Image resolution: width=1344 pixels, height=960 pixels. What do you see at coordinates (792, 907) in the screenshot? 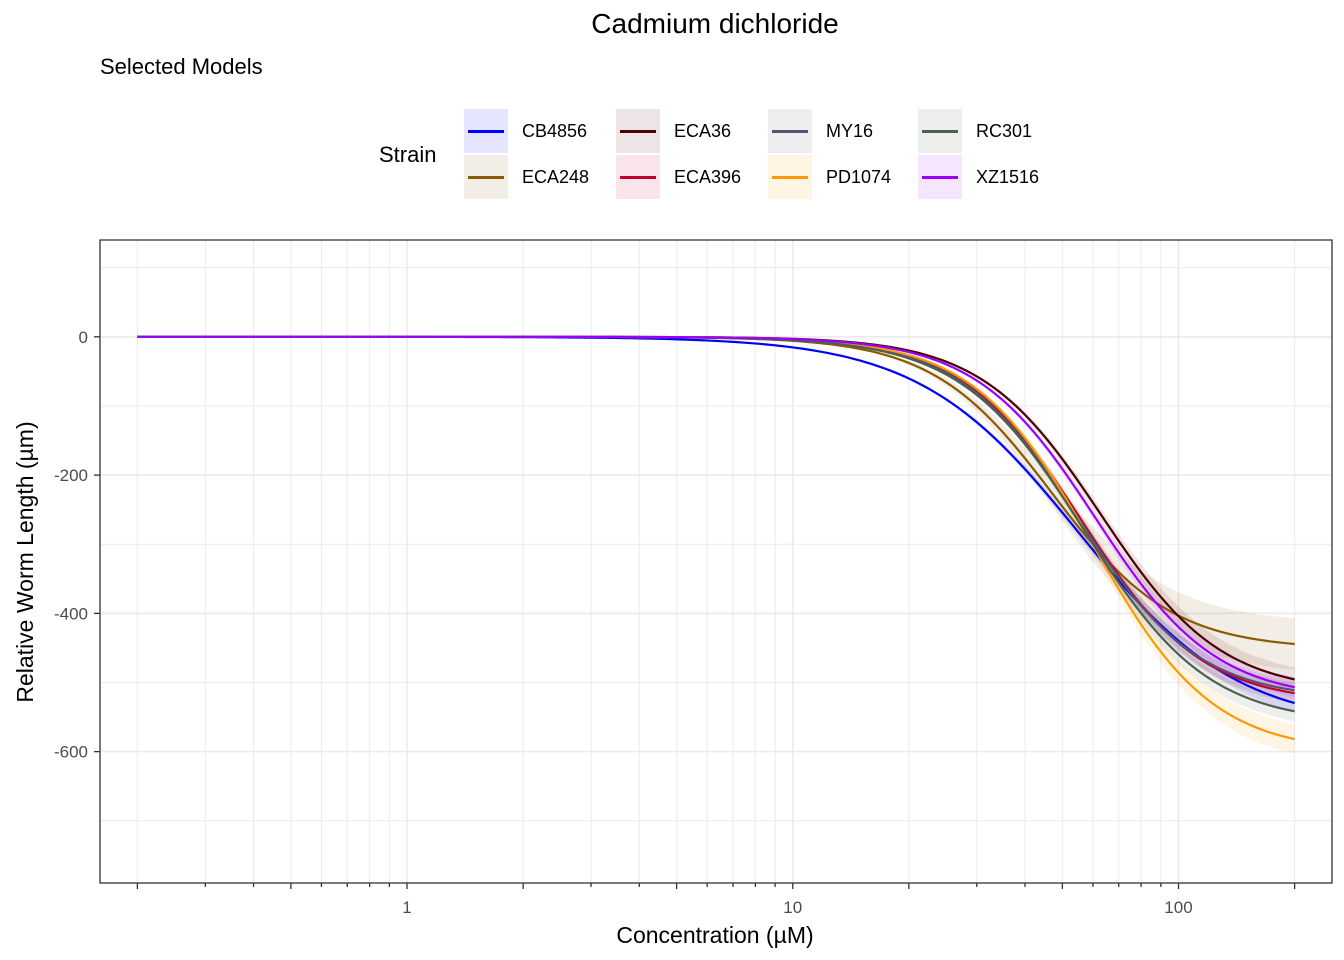
I see `x-tick-label: 10` at bounding box center [792, 907].